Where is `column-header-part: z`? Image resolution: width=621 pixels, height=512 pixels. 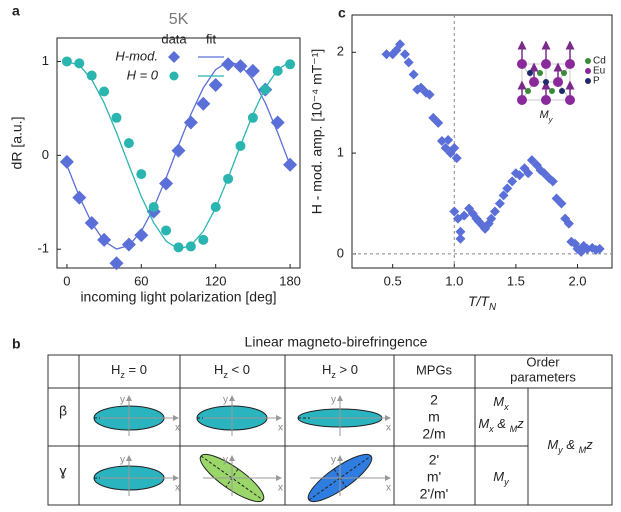 column-header-part: z is located at coordinates (122, 375).